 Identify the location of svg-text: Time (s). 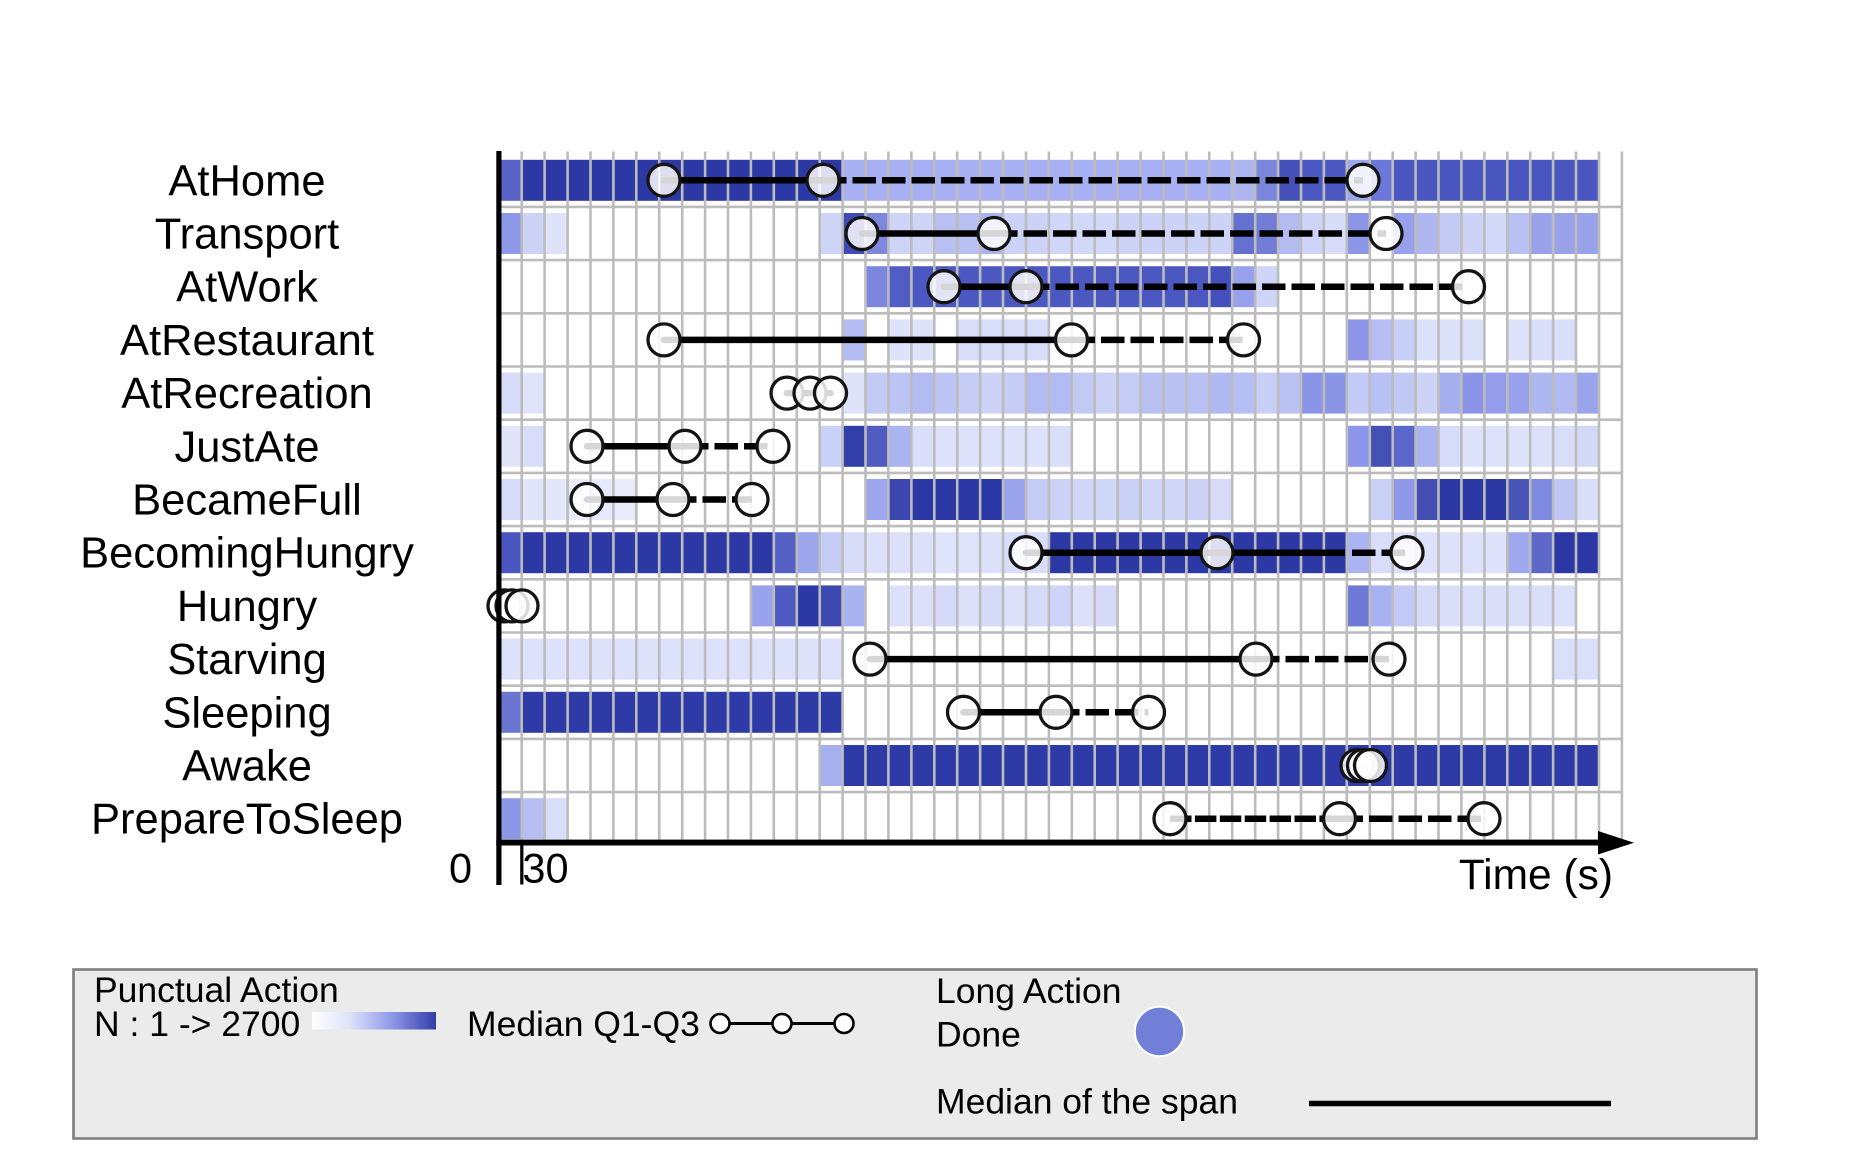
(1536, 875).